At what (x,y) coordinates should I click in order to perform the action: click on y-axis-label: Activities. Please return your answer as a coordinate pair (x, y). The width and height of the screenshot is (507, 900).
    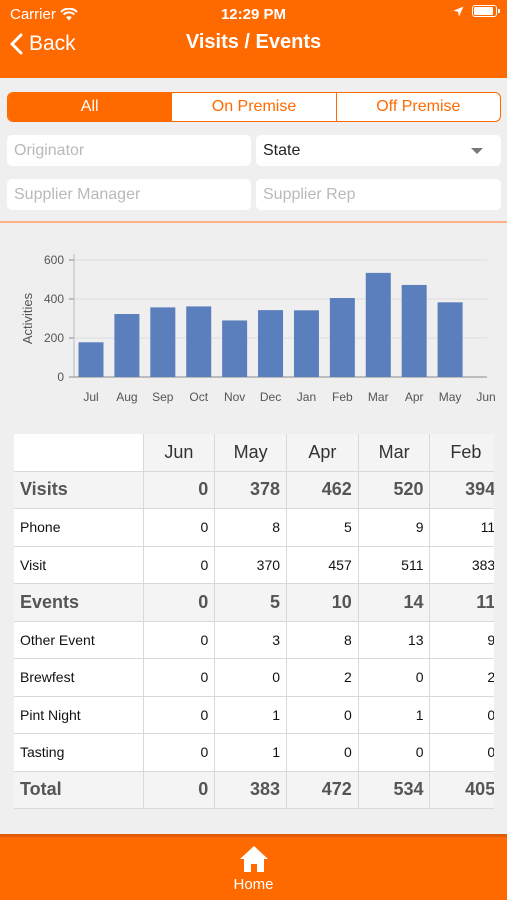
    Looking at the image, I should click on (27, 318).